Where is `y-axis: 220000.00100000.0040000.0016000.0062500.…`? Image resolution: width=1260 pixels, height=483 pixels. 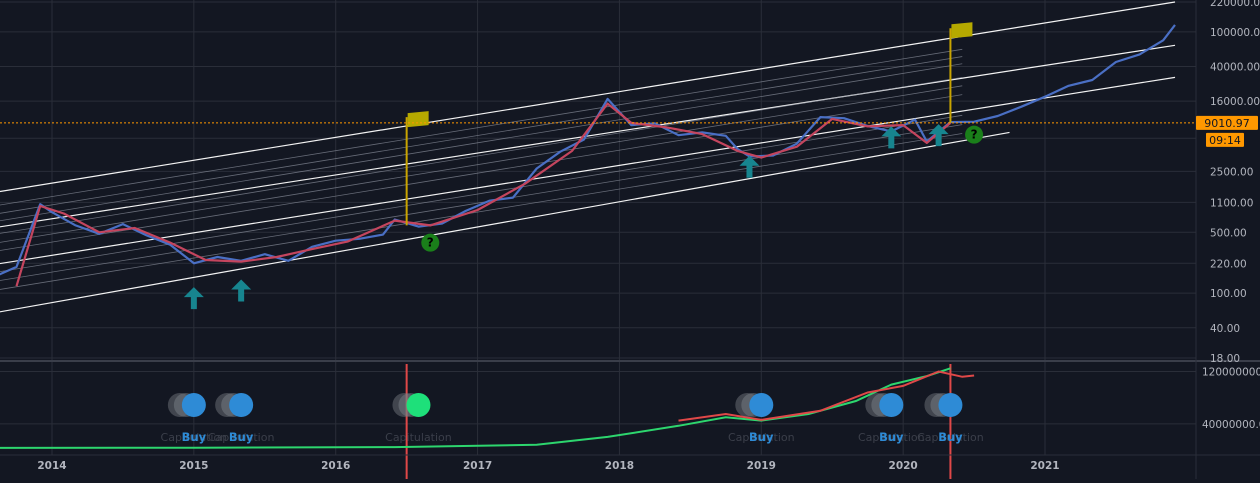 y-axis: 220000.00100000.0040000.0016000.0062500.… is located at coordinates (1235, 182).